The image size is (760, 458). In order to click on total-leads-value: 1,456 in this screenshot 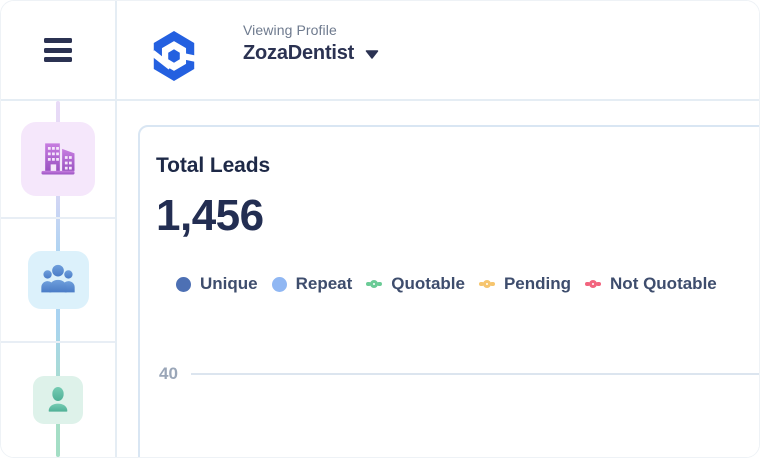, I will do `click(210, 216)`.